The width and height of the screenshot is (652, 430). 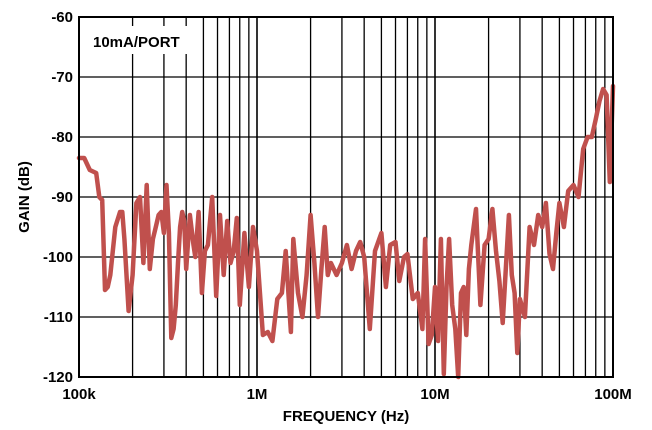 What do you see at coordinates (136, 42) in the screenshot?
I see `annotation-label: 10mA/PORT` at bounding box center [136, 42].